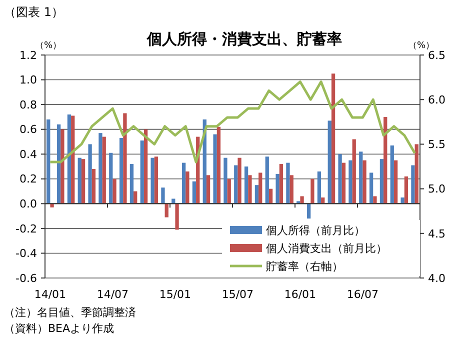 The height and width of the screenshot is (339, 468). Describe the element at coordinates (175, 294) in the screenshot. I see `x-tick-label: 15/01` at that location.